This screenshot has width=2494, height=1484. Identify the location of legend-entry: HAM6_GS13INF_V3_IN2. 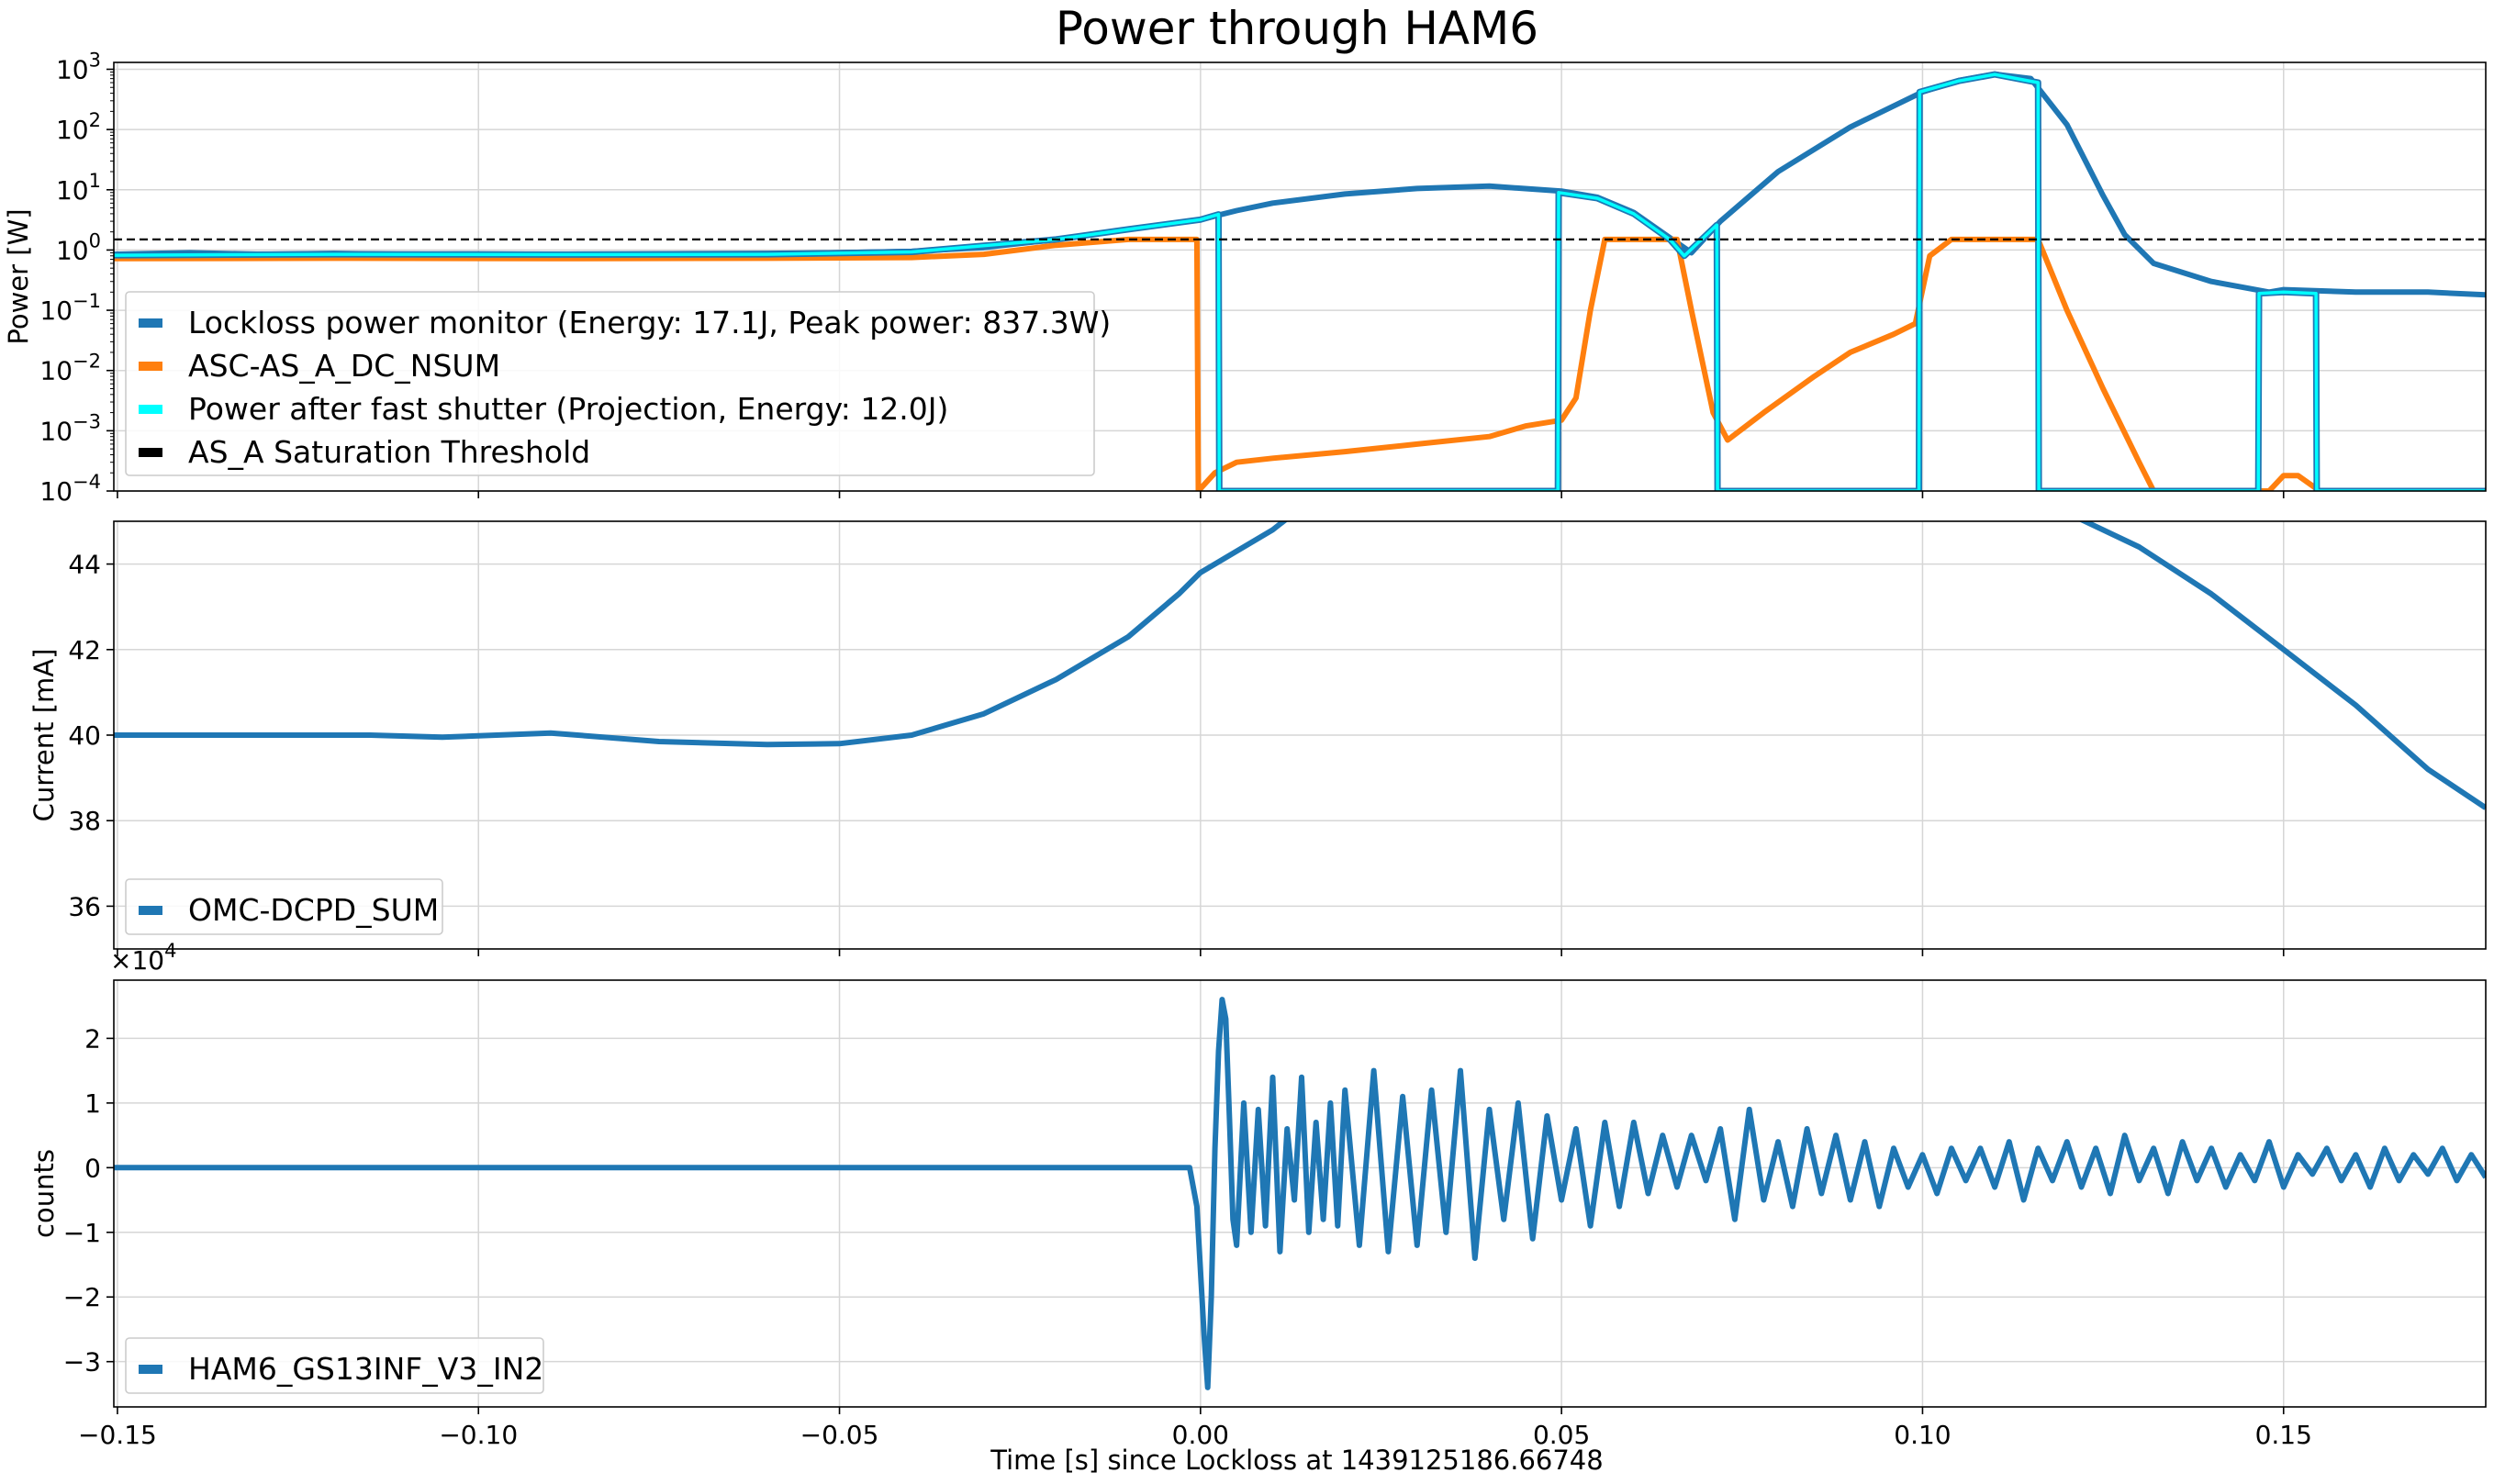
(365, 1369).